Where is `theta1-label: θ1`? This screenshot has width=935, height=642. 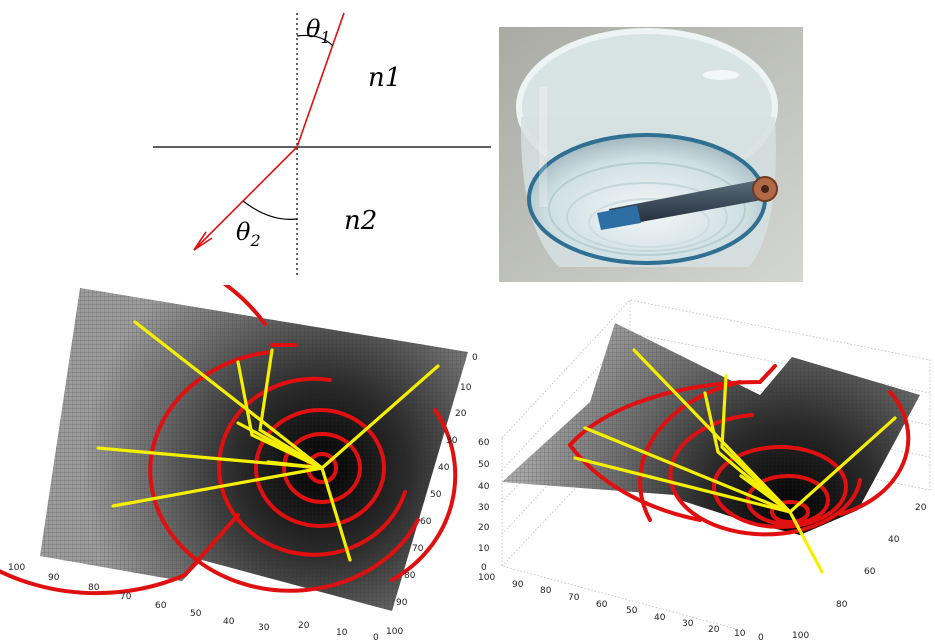 theta1-label: θ1 is located at coordinates (318, 31).